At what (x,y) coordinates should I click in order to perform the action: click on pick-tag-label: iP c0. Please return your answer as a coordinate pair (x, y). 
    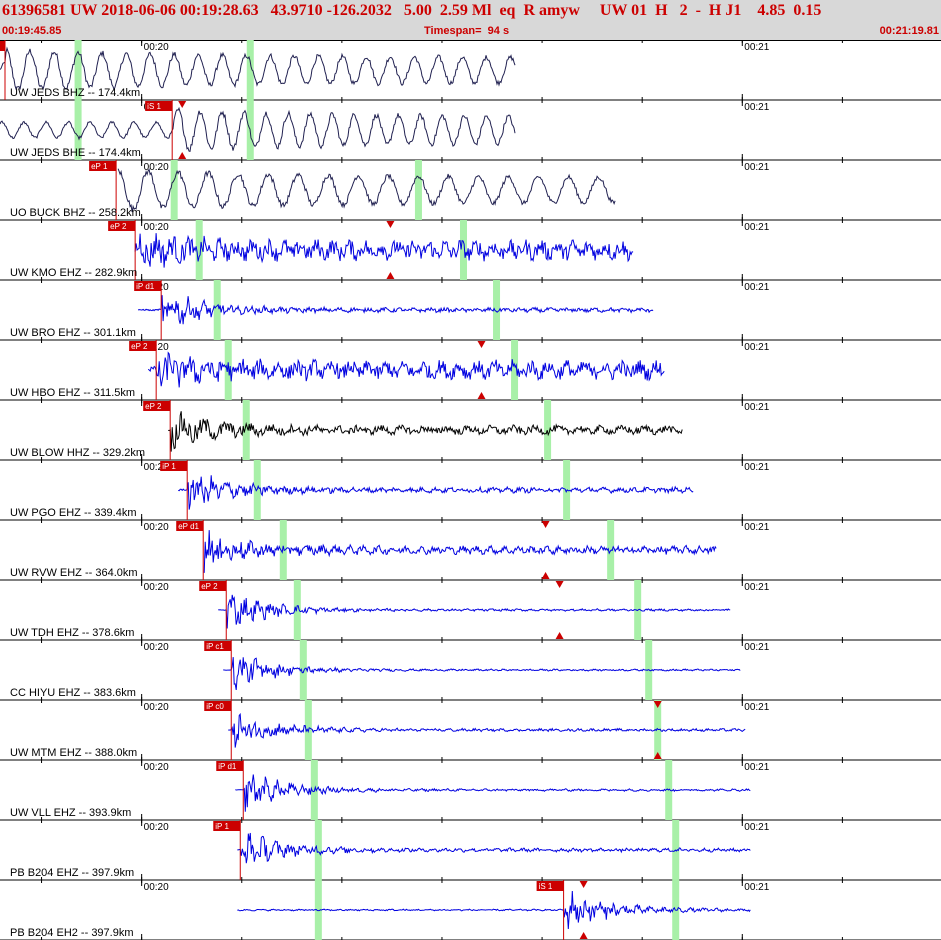
    Looking at the image, I should click on (215, 706).